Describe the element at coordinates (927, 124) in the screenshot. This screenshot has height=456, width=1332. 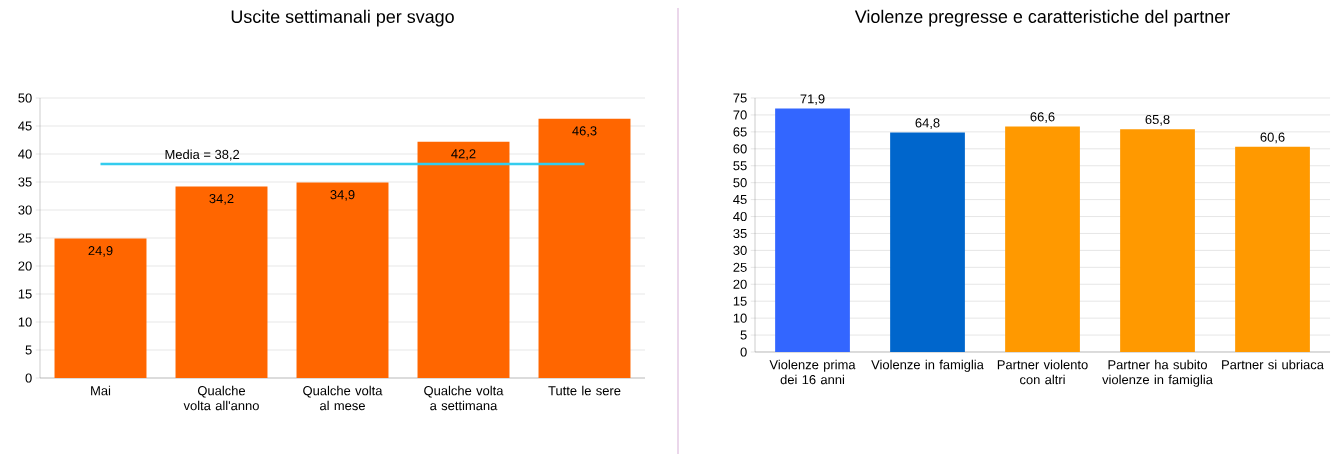
I see `data-label: 64,8` at that location.